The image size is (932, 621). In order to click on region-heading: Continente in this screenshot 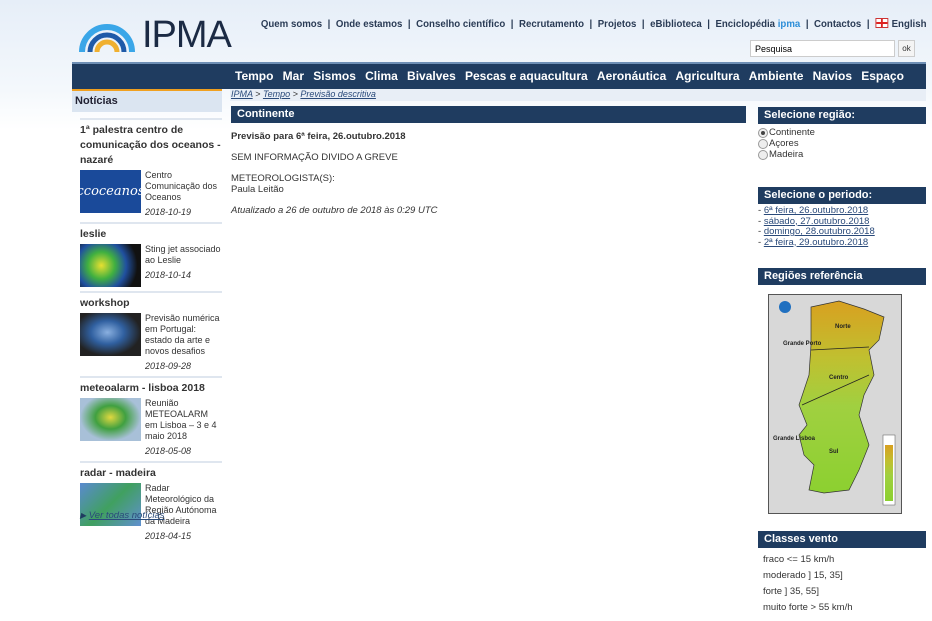, I will do `click(488, 114)`.